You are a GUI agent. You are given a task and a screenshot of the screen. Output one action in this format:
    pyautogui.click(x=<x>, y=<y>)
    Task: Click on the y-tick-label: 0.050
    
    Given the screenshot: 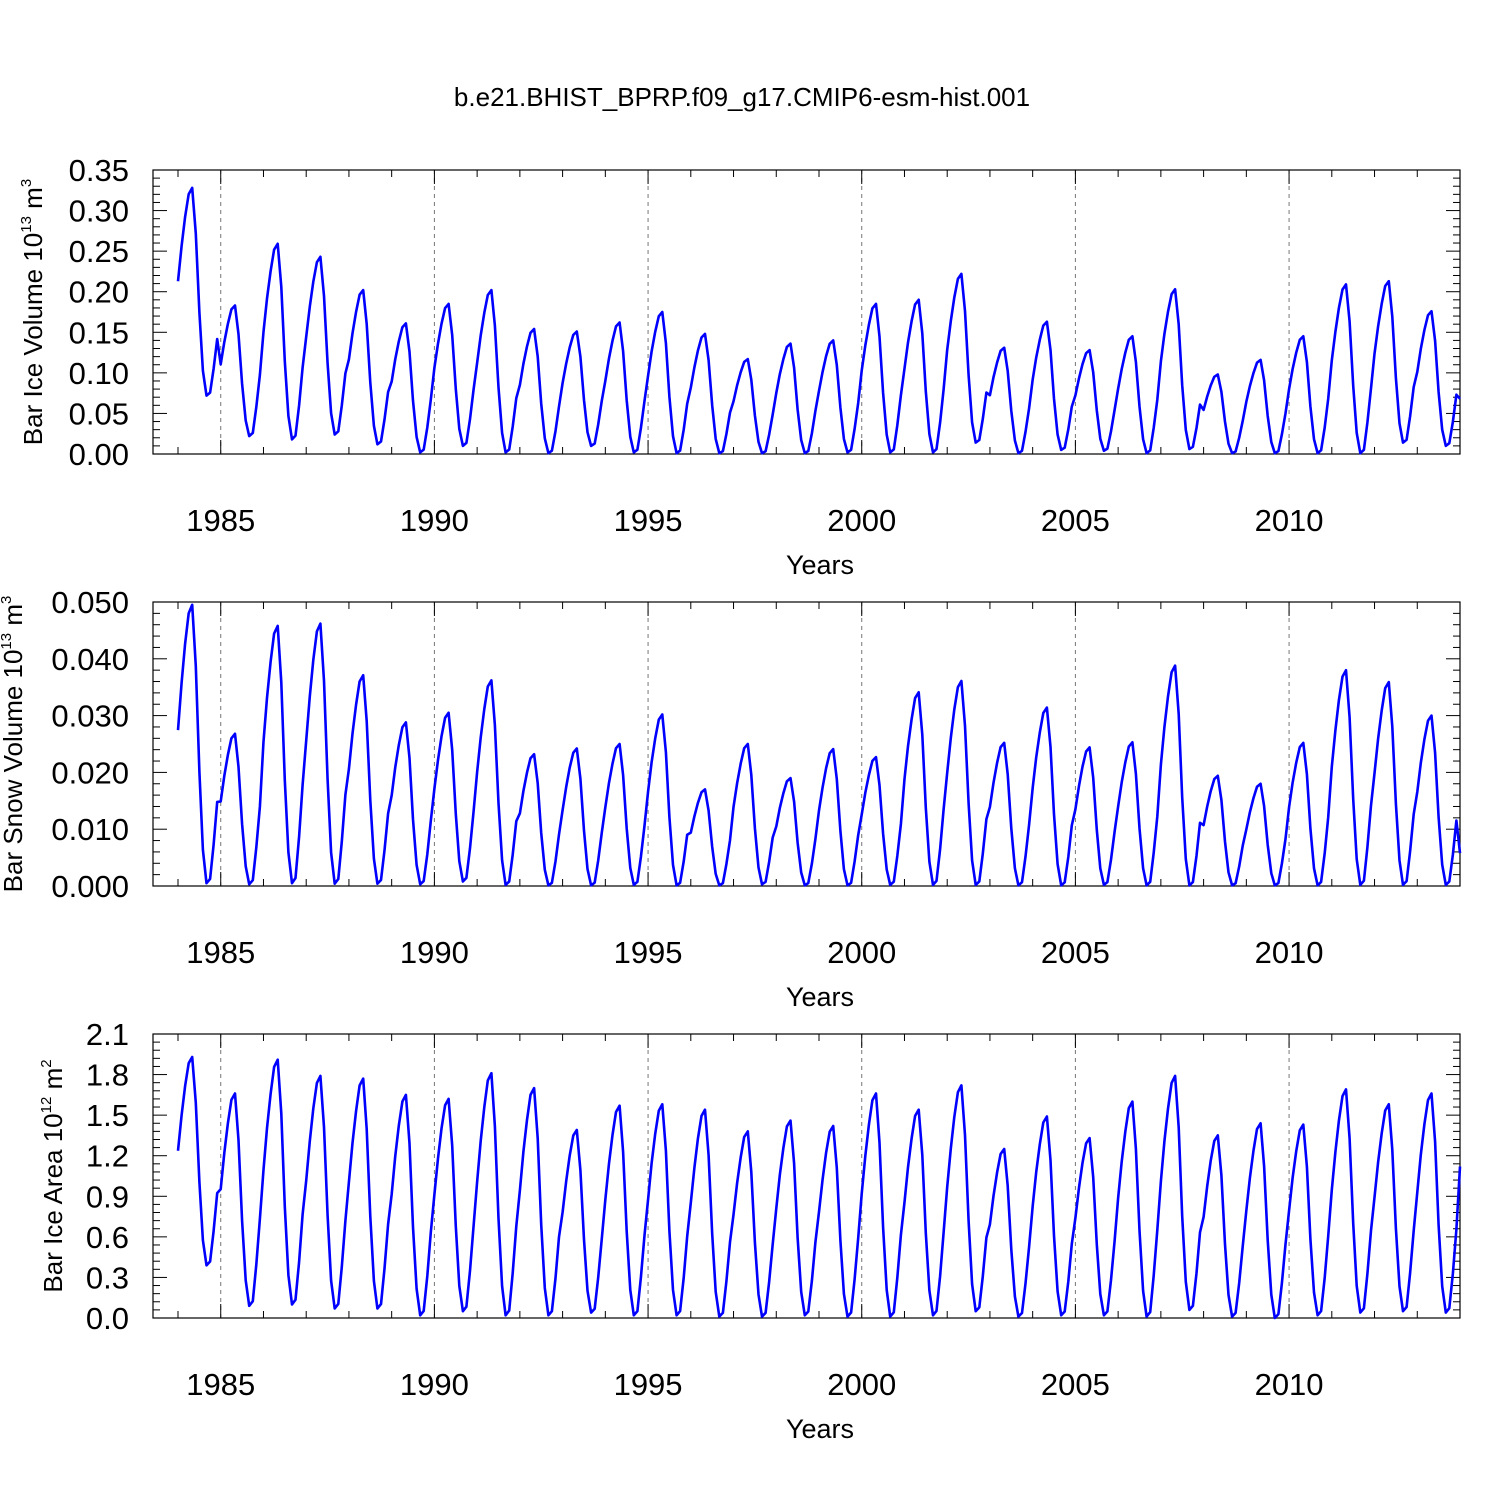 What is the action you would take?
    pyautogui.click(x=90, y=602)
    